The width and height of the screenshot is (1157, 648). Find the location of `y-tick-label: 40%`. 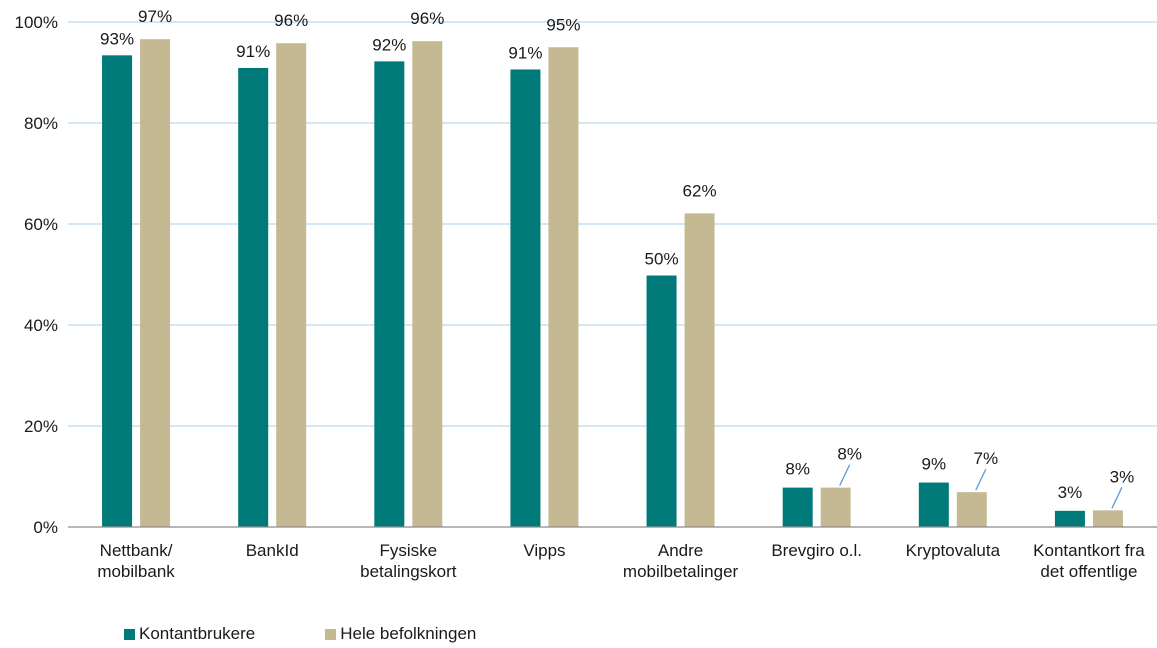

y-tick-label: 40% is located at coordinates (41, 325).